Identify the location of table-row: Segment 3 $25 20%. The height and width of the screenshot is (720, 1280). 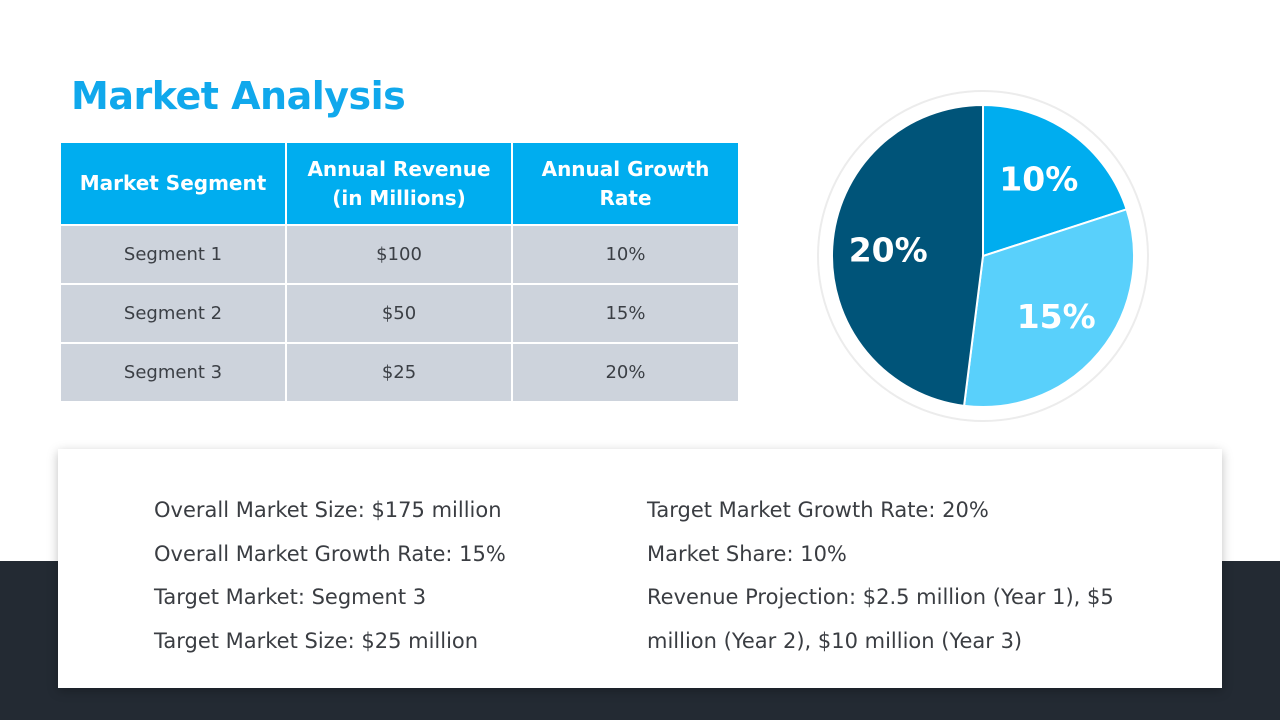
(399, 372).